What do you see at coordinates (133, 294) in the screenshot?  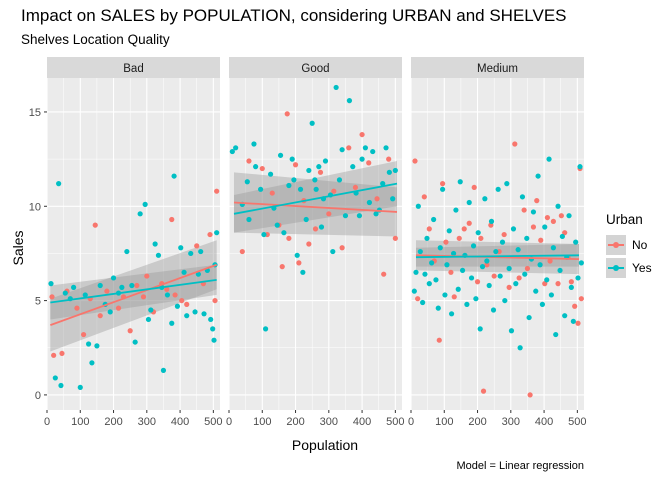 I see `regression-line-no` at bounding box center [133, 294].